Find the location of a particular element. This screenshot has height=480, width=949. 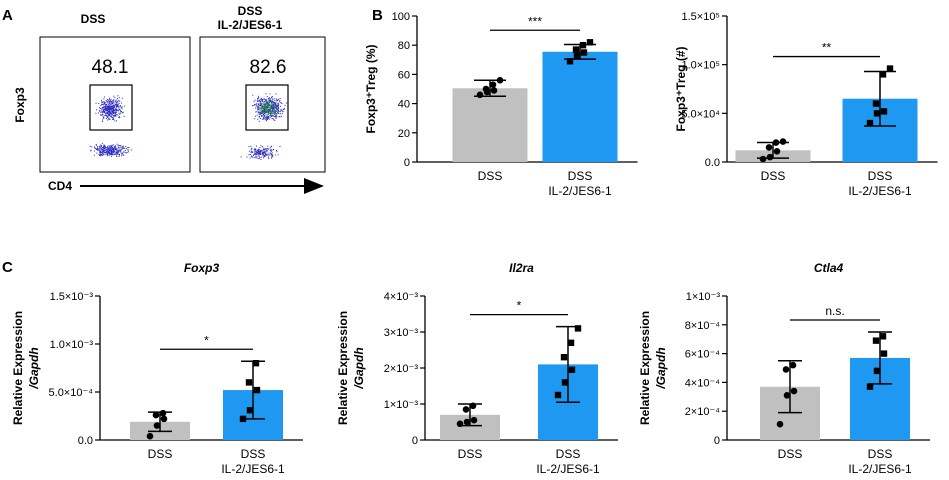

chart-title: Ctla4 is located at coordinates (829, 268).